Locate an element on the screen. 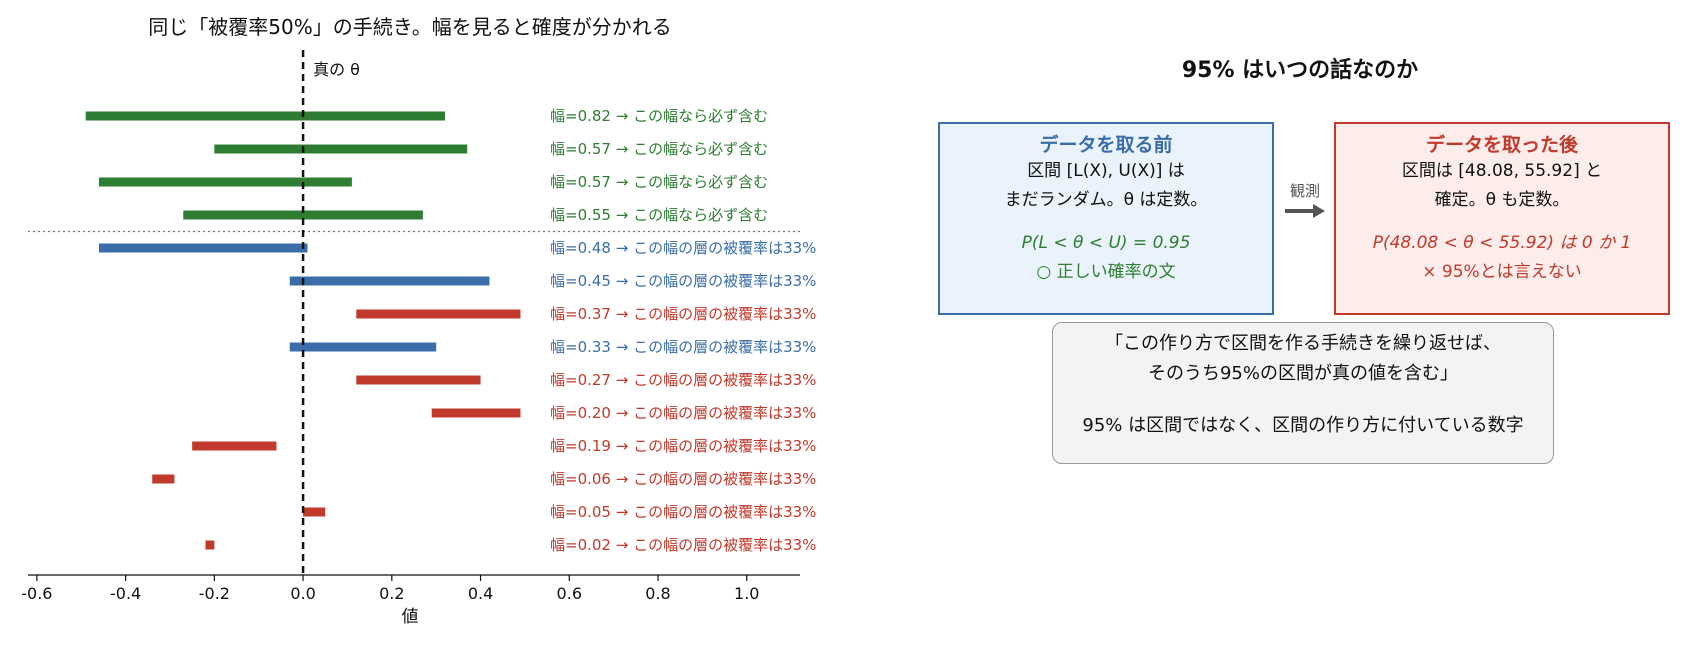 The height and width of the screenshot is (650, 1690). after-formula: P(48.08 < θ < 55.92) は 0 か 1 is located at coordinates (1502, 243).